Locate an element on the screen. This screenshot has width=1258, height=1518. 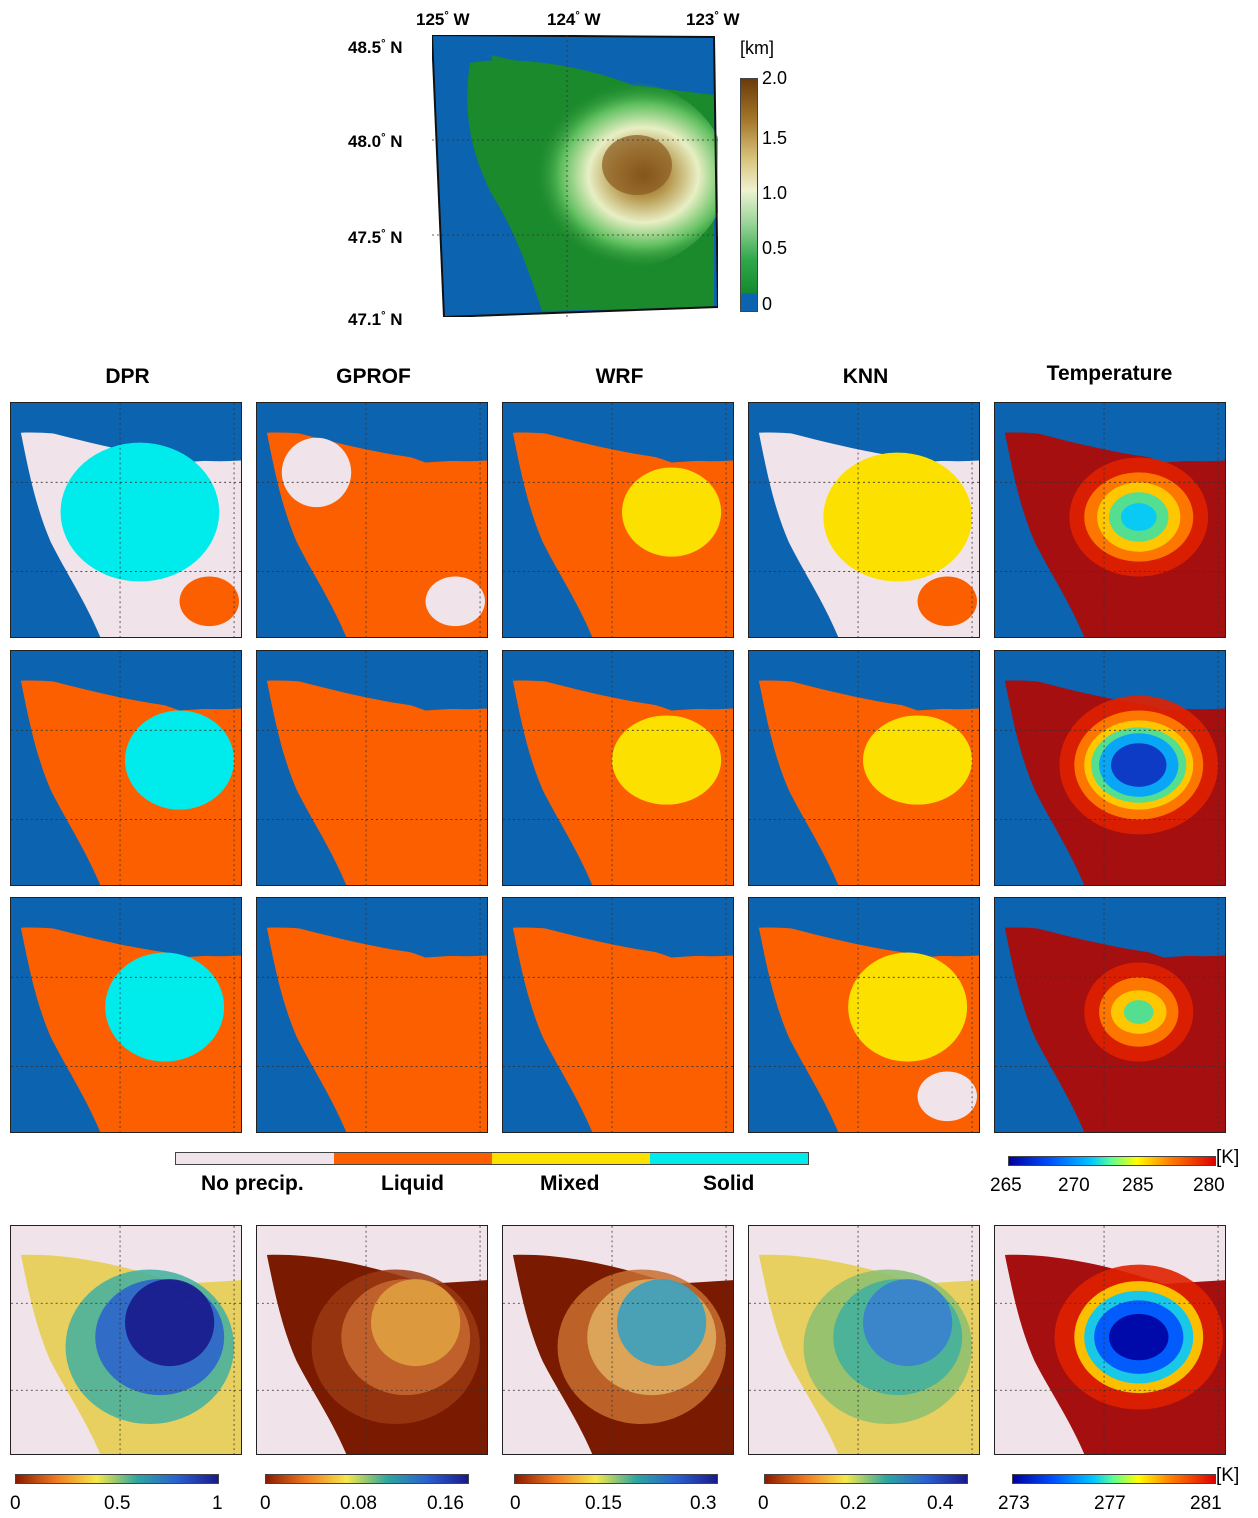
lat-label-47-5: 47.5° N is located at coordinates (375, 238).